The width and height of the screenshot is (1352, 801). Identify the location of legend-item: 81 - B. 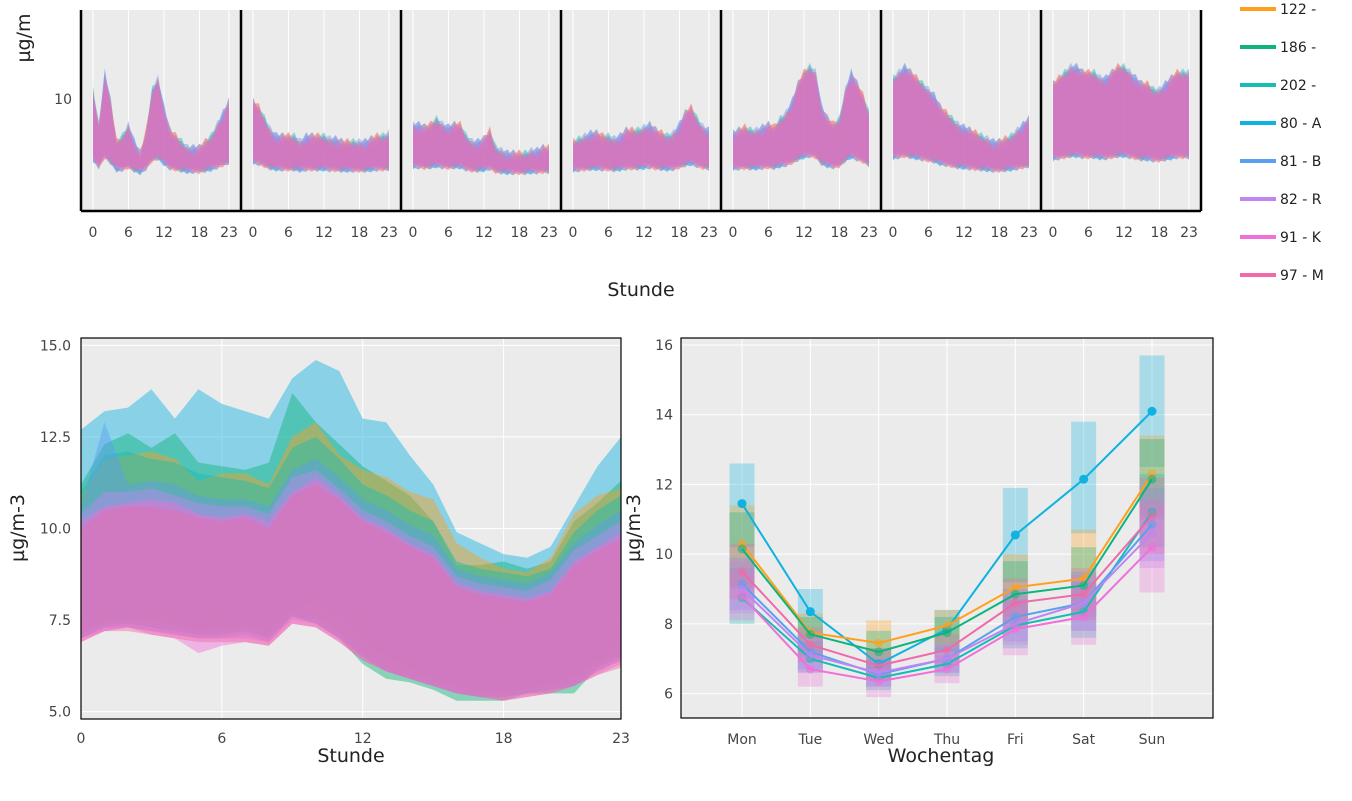
(1280, 162).